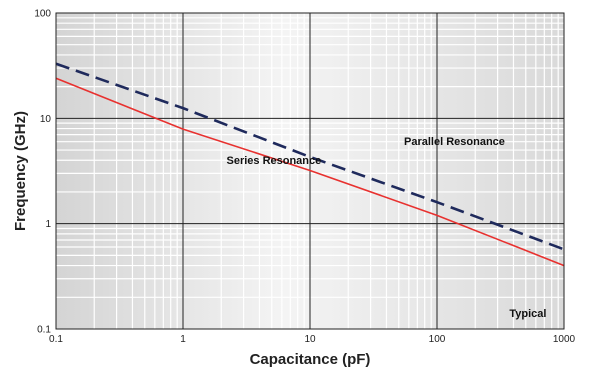 The width and height of the screenshot is (591, 373). I want to click on x-tick-label: 100, so click(437, 339).